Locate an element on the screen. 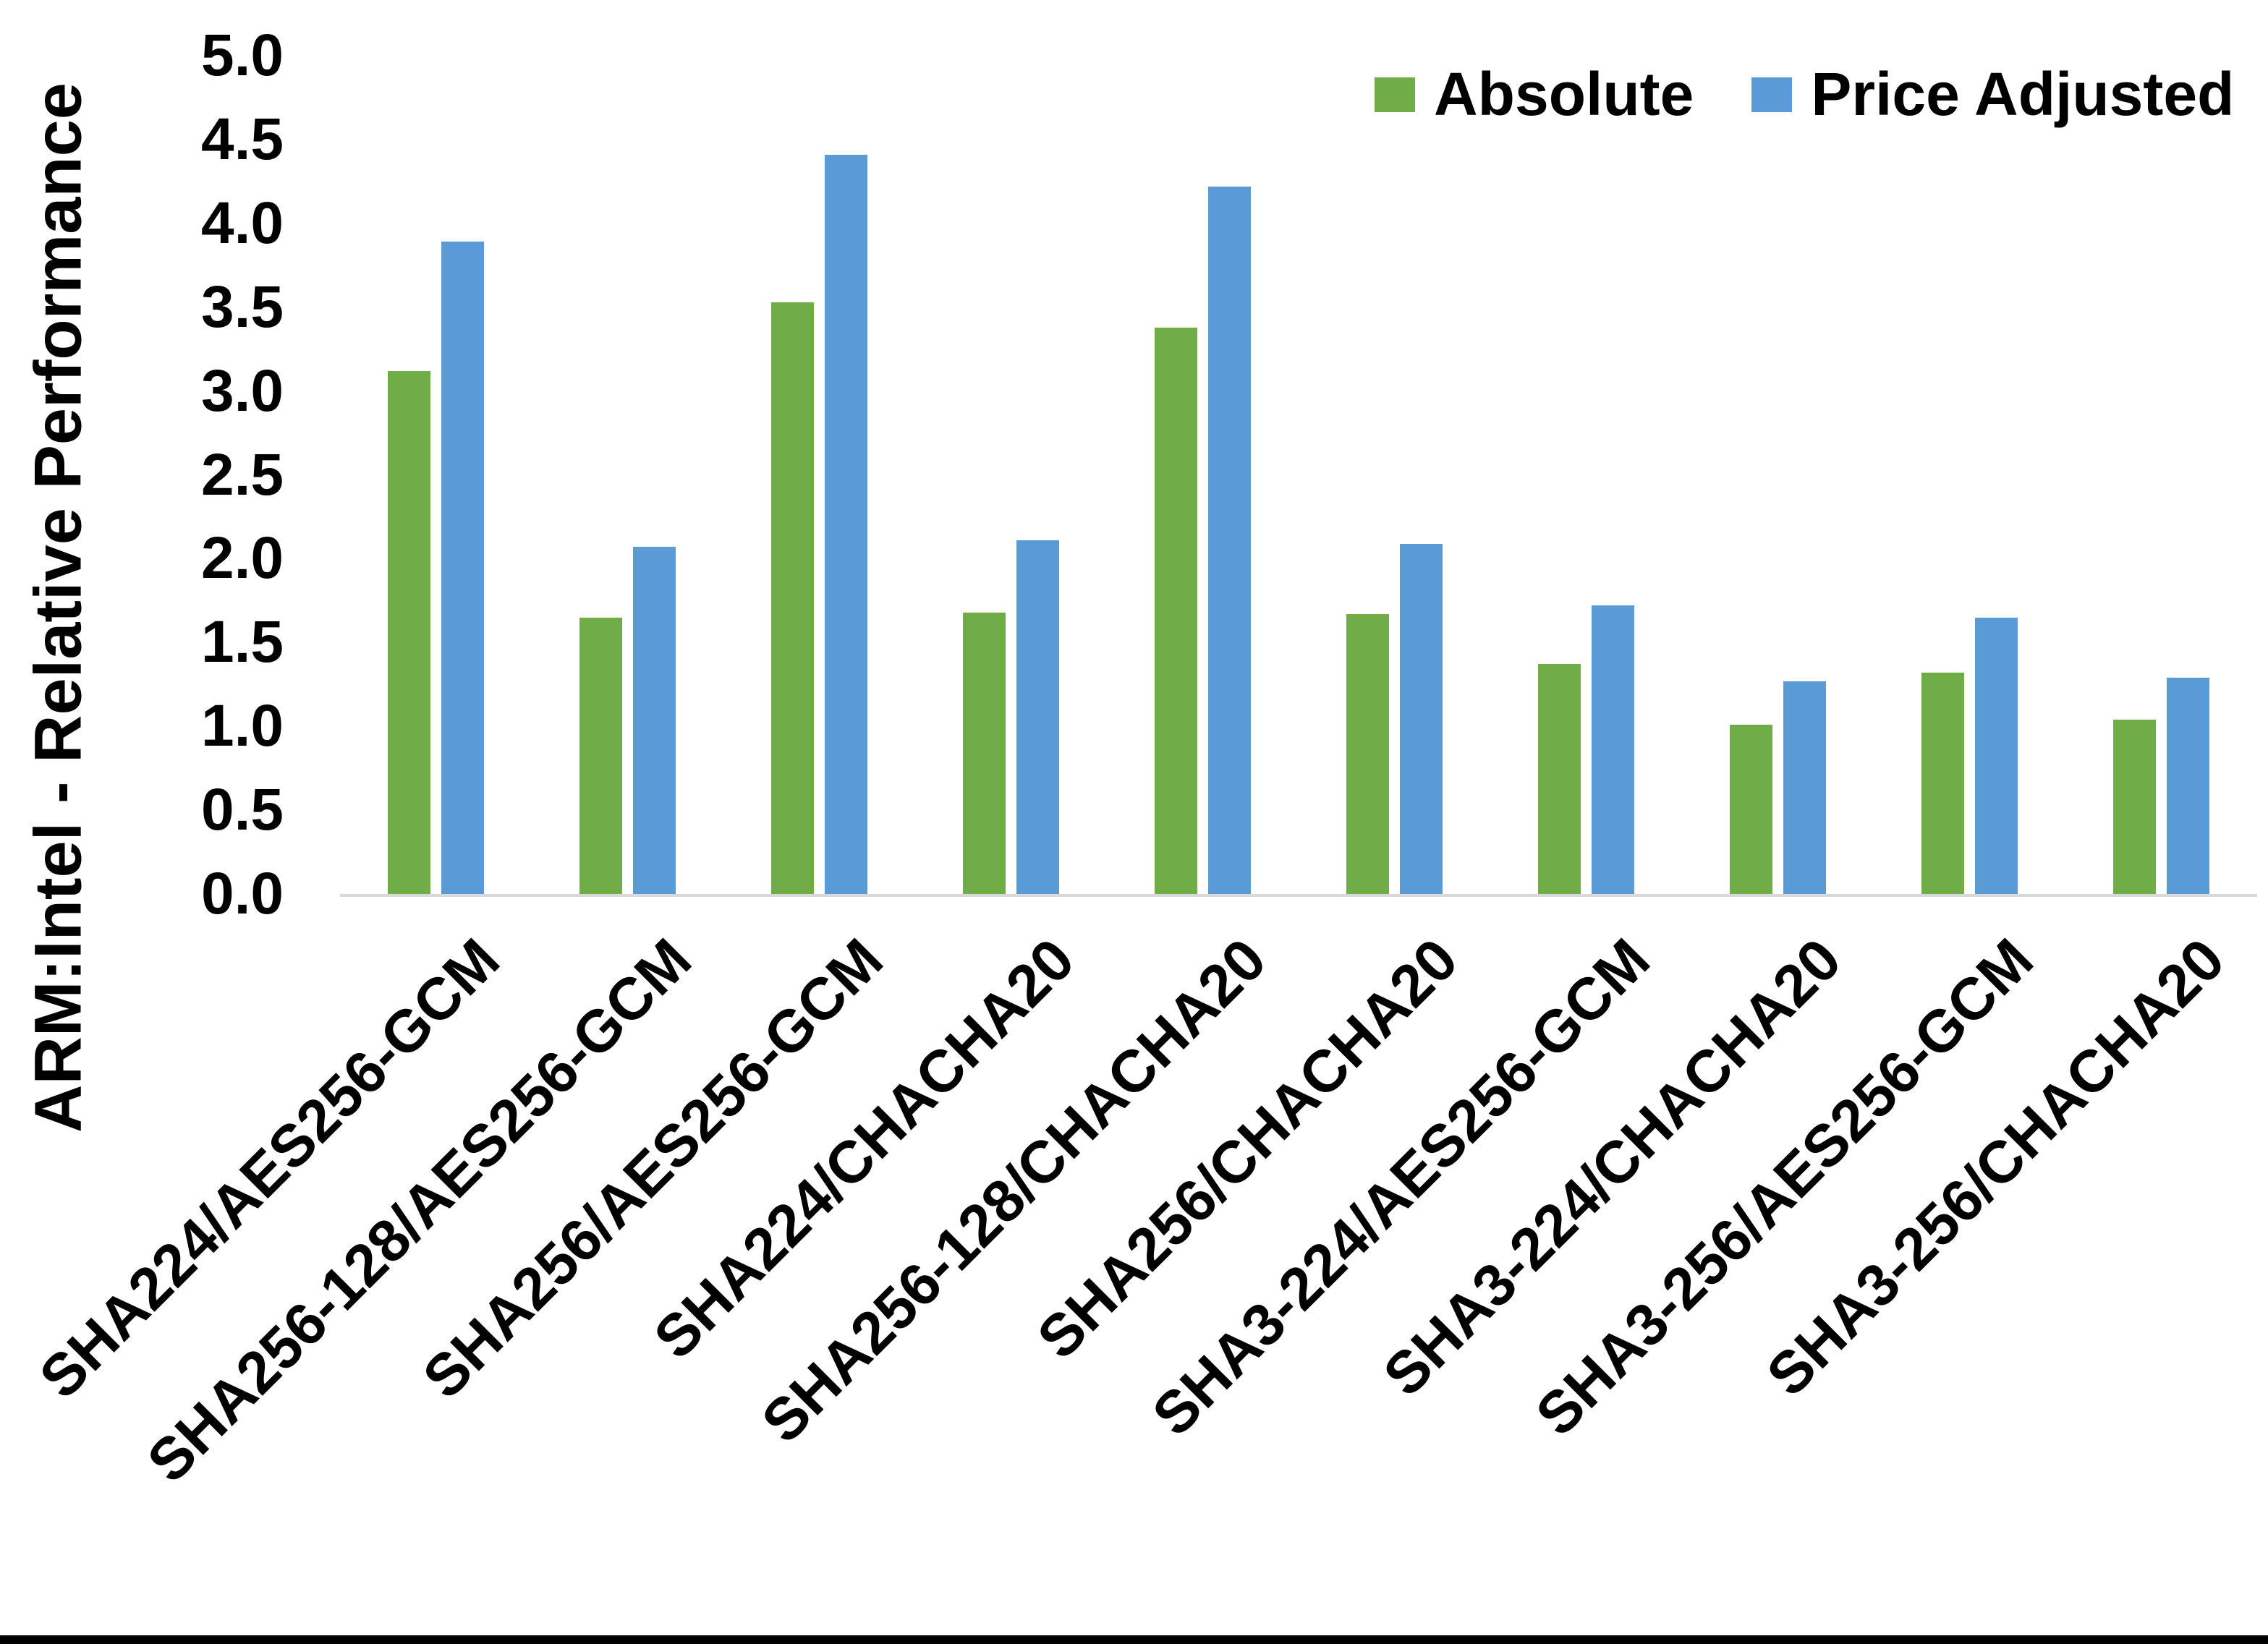 This screenshot has width=2268, height=1644. bar-absolute-SHA3-256/AES256-GCM is located at coordinates (1942, 783).